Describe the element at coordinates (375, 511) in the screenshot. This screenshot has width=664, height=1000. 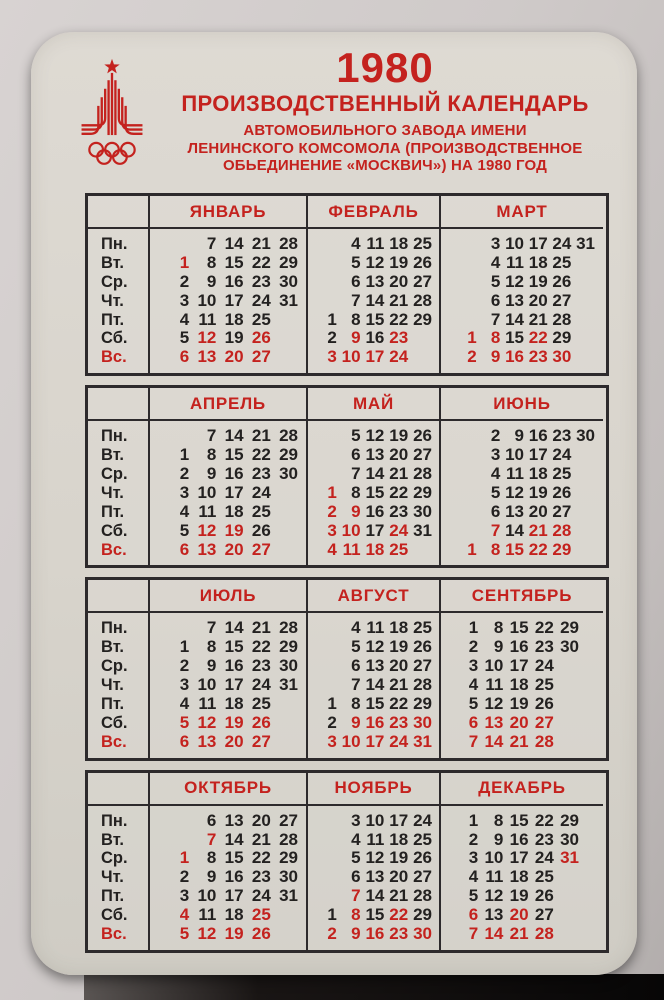
I see `day-cell: 16` at that location.